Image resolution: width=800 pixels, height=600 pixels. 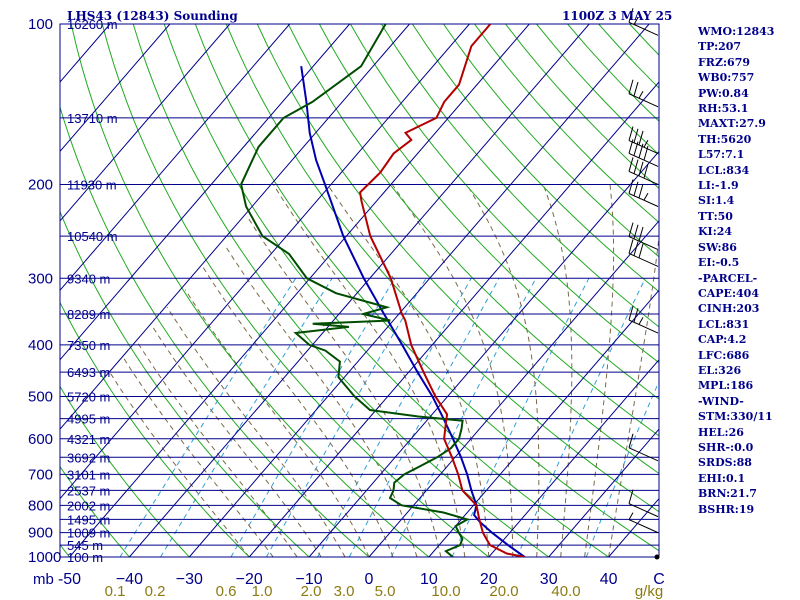 What do you see at coordinates (309, 579) in the screenshot?
I see `temperature-tick-label: −10` at bounding box center [309, 579].